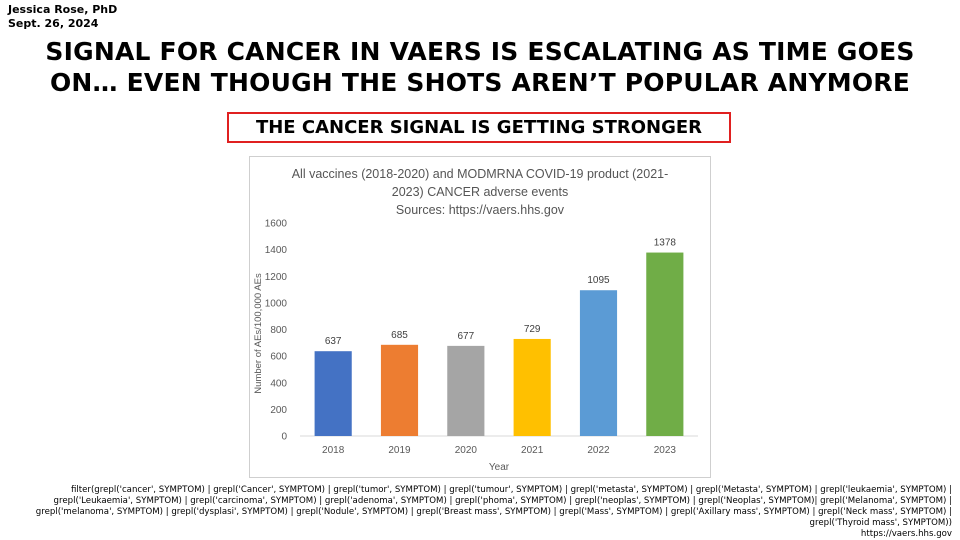 The height and width of the screenshot is (540, 960). Describe the element at coordinates (532, 387) in the screenshot. I see `bar-2021` at that location.